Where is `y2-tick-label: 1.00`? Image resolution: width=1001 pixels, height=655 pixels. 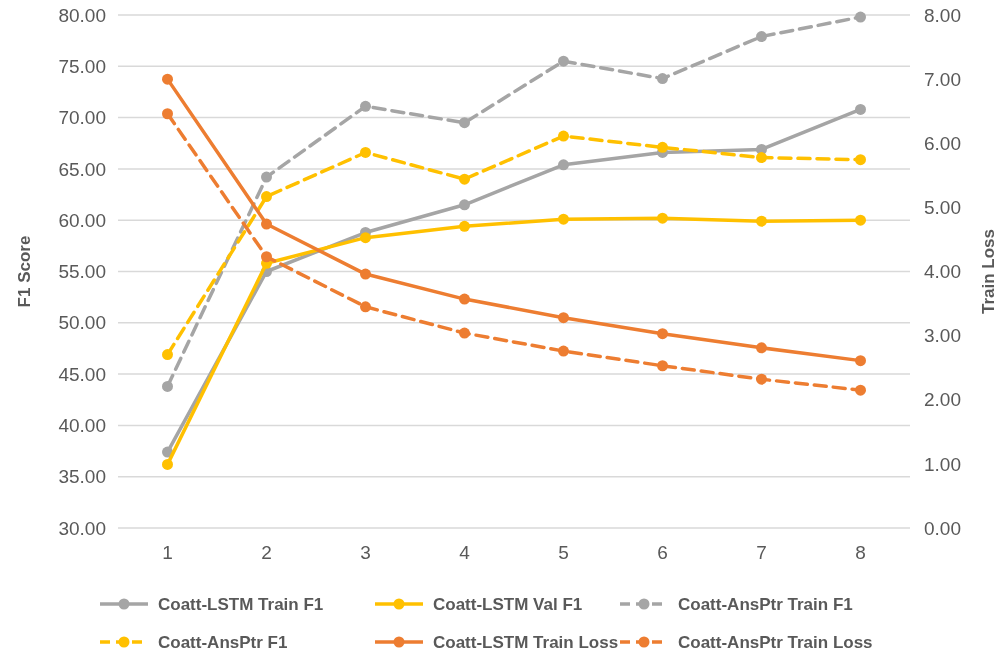 y2-tick-label: 1.00 is located at coordinates (942, 464).